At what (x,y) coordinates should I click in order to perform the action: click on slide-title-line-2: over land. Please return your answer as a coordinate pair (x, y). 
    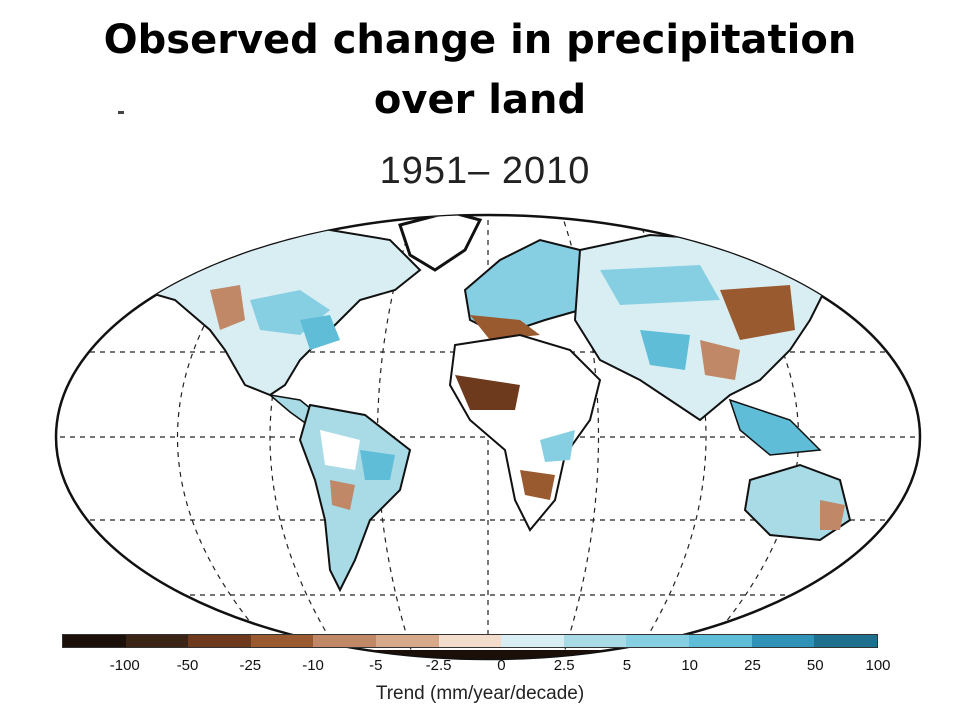
    Looking at the image, I should click on (480, 100).